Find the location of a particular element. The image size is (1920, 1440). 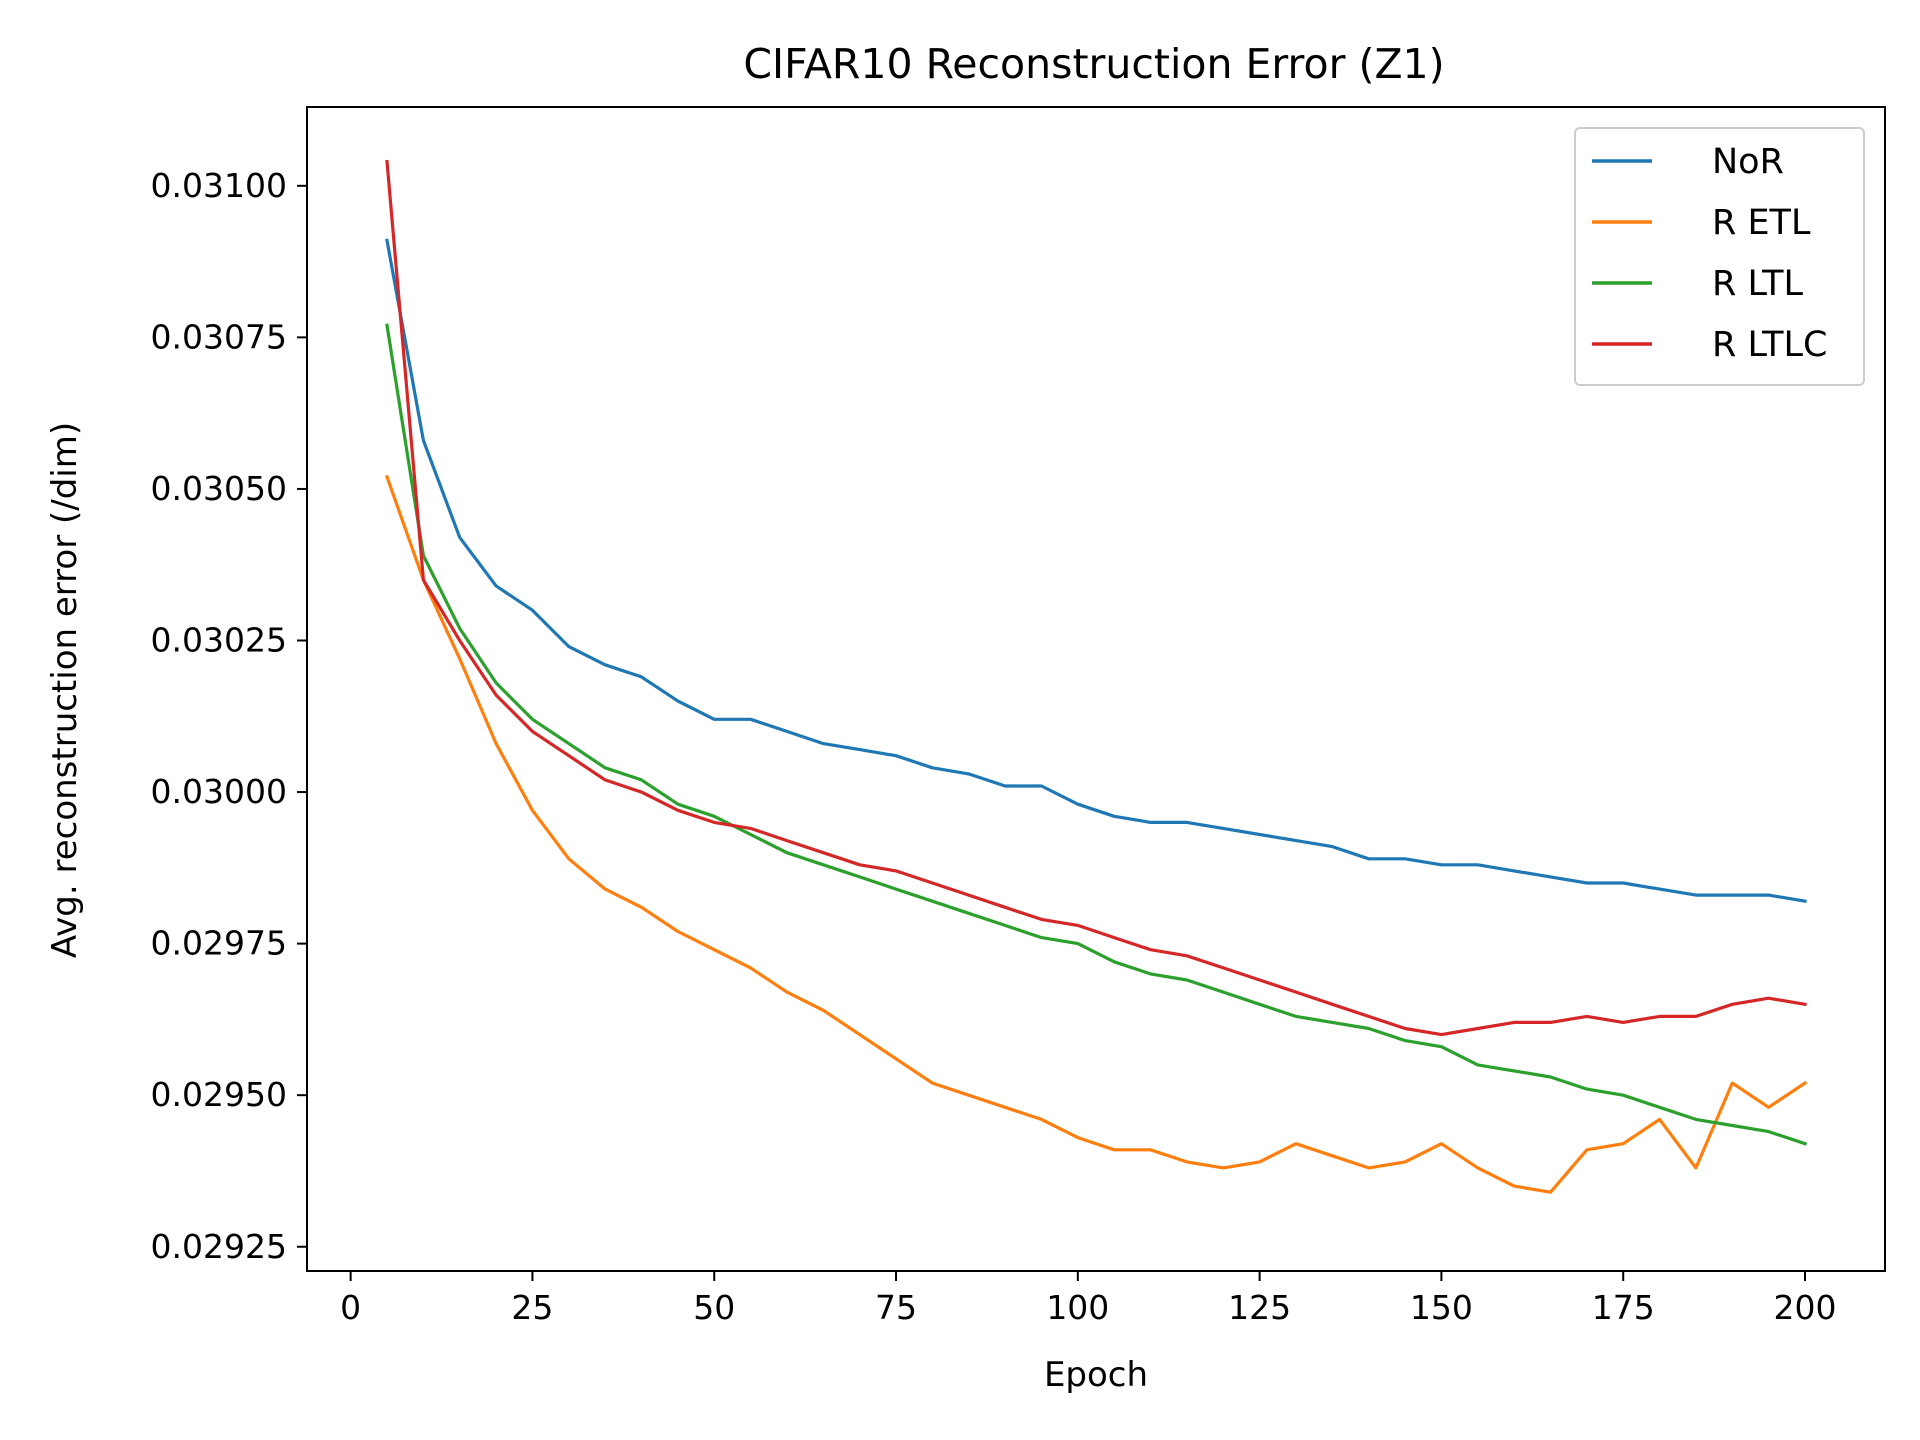

y-tick-label: 0.03000 is located at coordinates (219, 791).